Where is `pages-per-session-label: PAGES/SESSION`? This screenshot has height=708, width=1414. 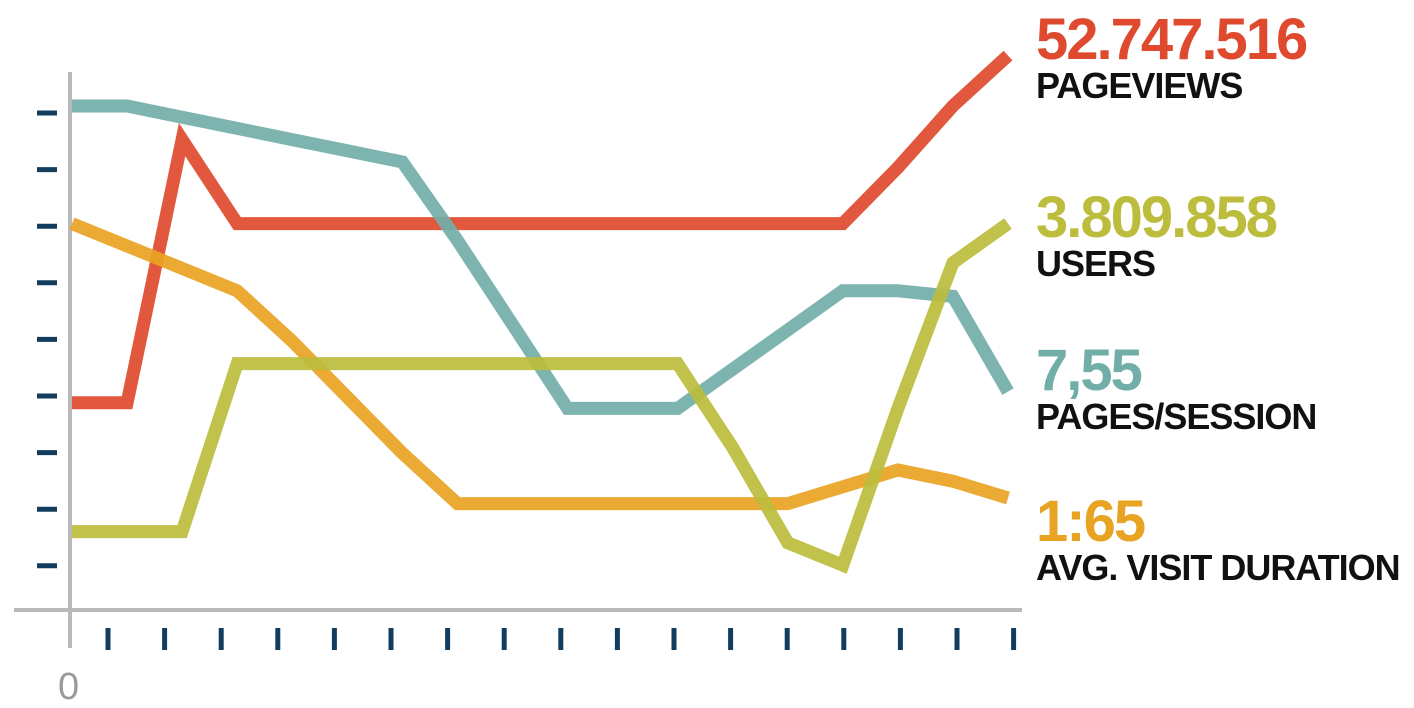
pages-per-session-label: PAGES/SESSION is located at coordinates (1176, 416).